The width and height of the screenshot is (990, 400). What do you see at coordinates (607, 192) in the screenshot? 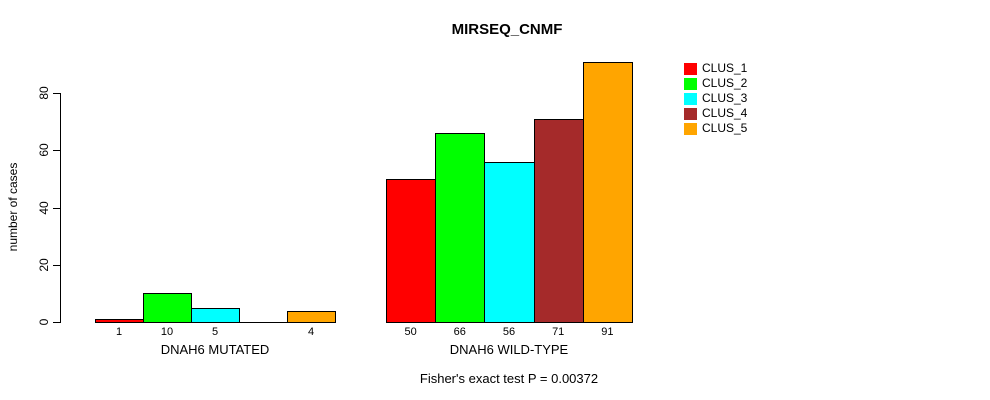
I see `bar-clus_5-group2` at bounding box center [607, 192].